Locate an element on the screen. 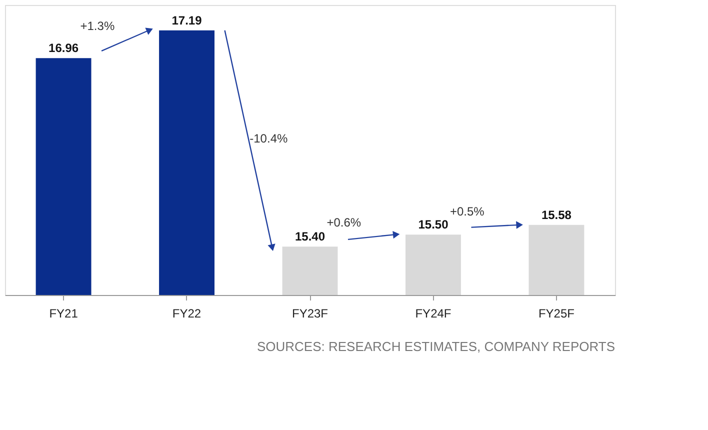 This screenshot has height=430, width=708. data-label: 15.40 is located at coordinates (310, 237).